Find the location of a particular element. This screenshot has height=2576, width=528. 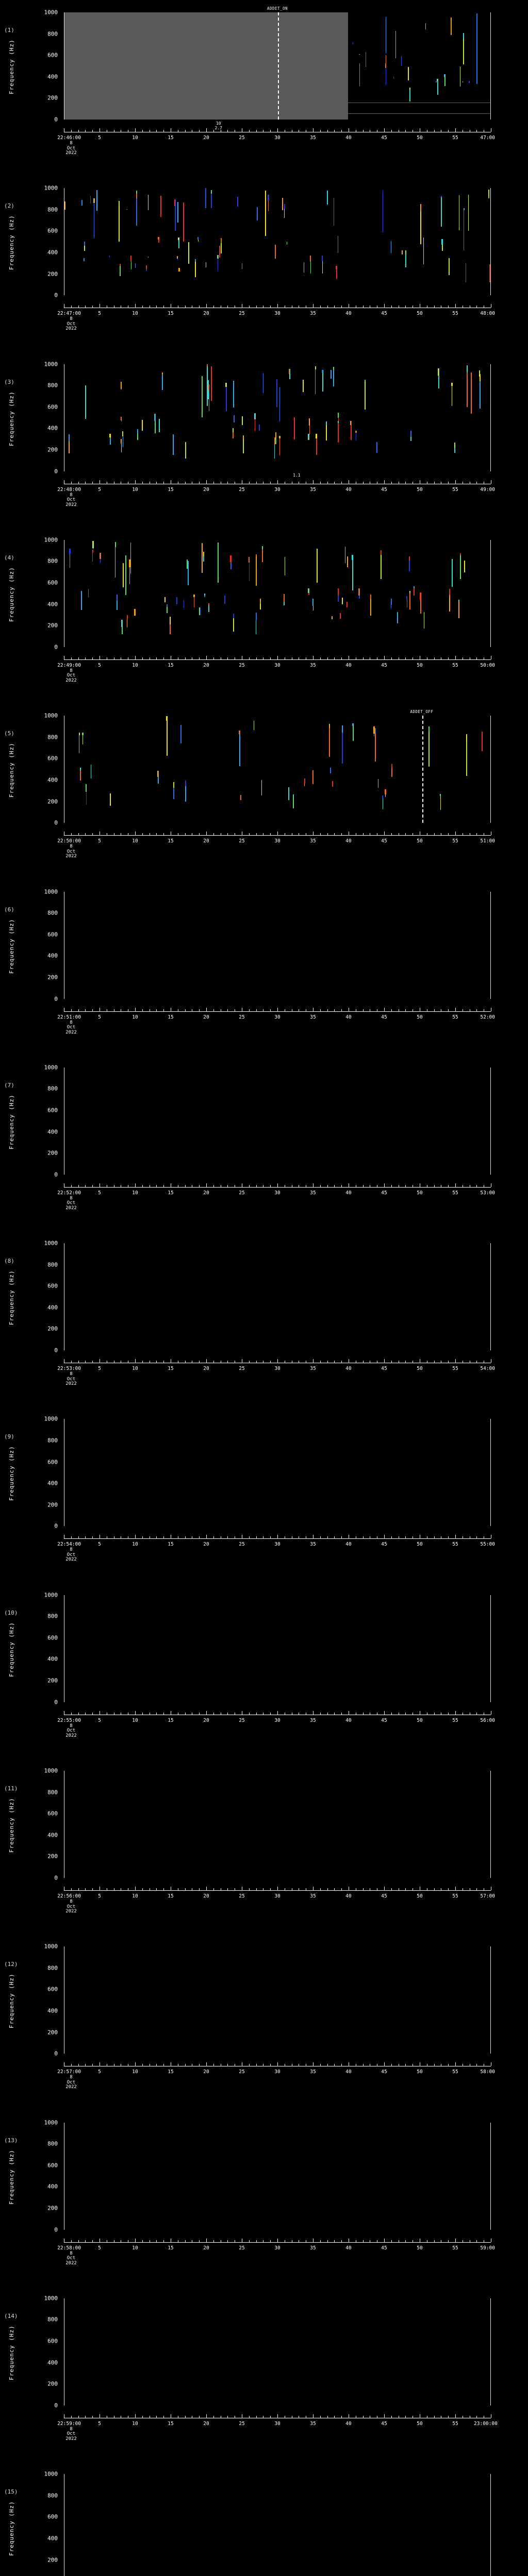

x-axis-tick-label: 50 is located at coordinates (420, 1017).